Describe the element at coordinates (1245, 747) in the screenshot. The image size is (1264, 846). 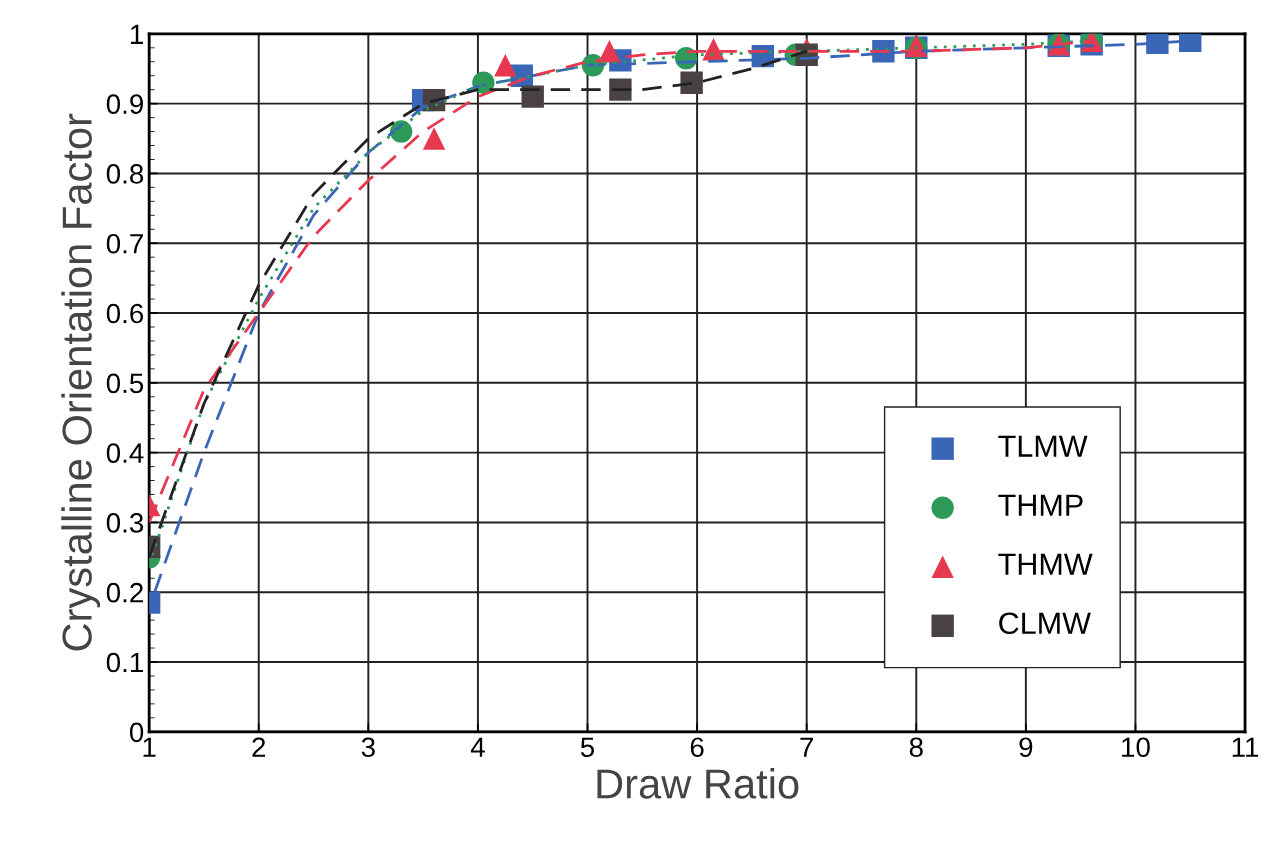
I see `x-tick-label: 11` at that location.